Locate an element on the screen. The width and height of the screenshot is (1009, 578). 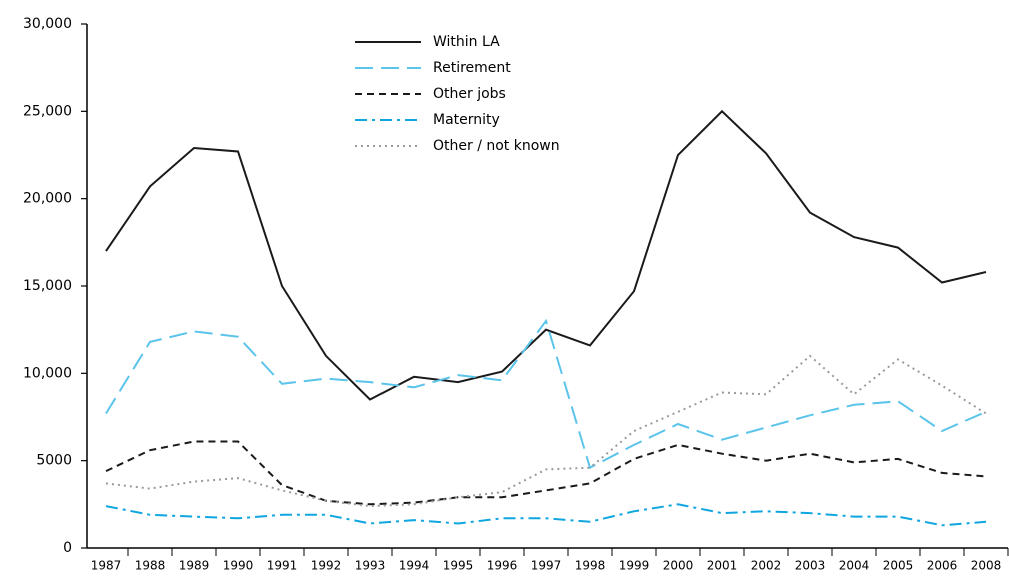
x-tick-label: 2006 is located at coordinates (942, 566).